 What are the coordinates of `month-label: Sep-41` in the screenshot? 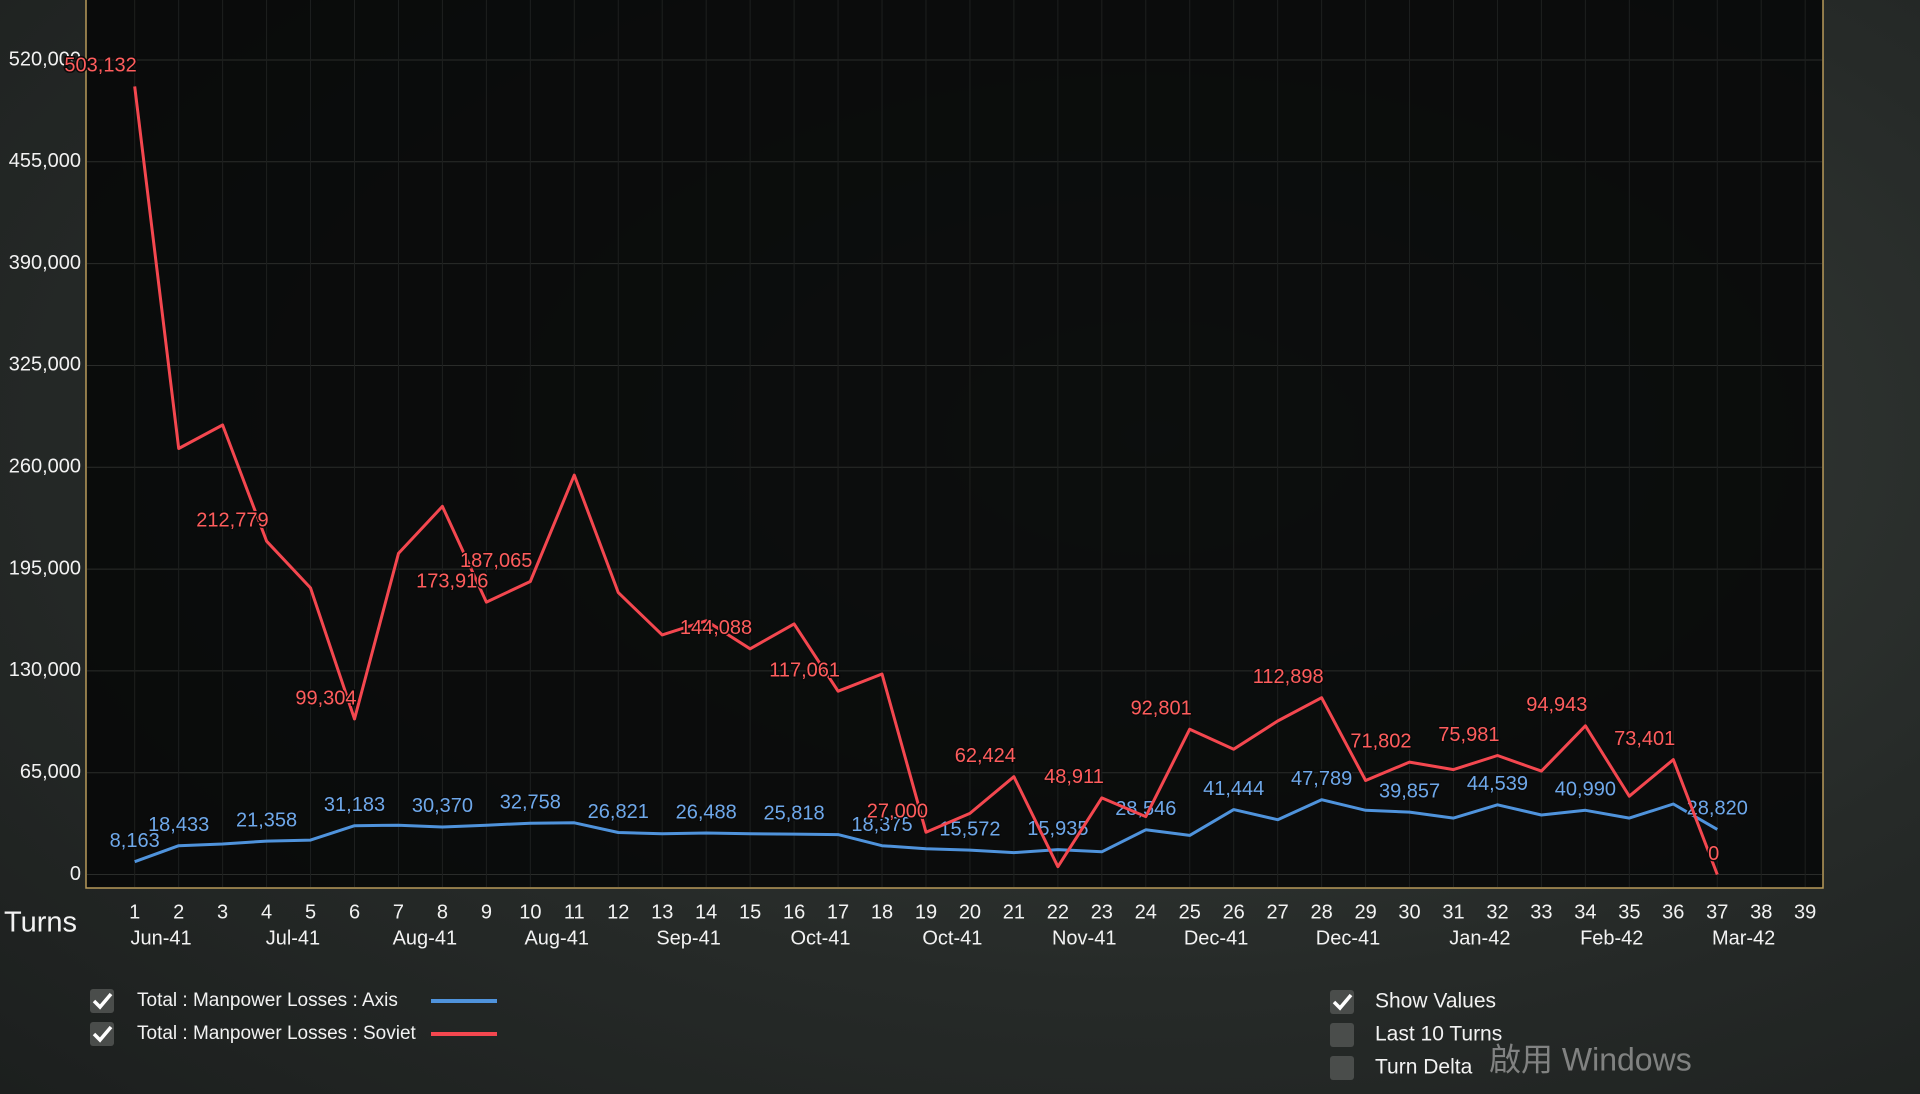 It's located at (688, 938).